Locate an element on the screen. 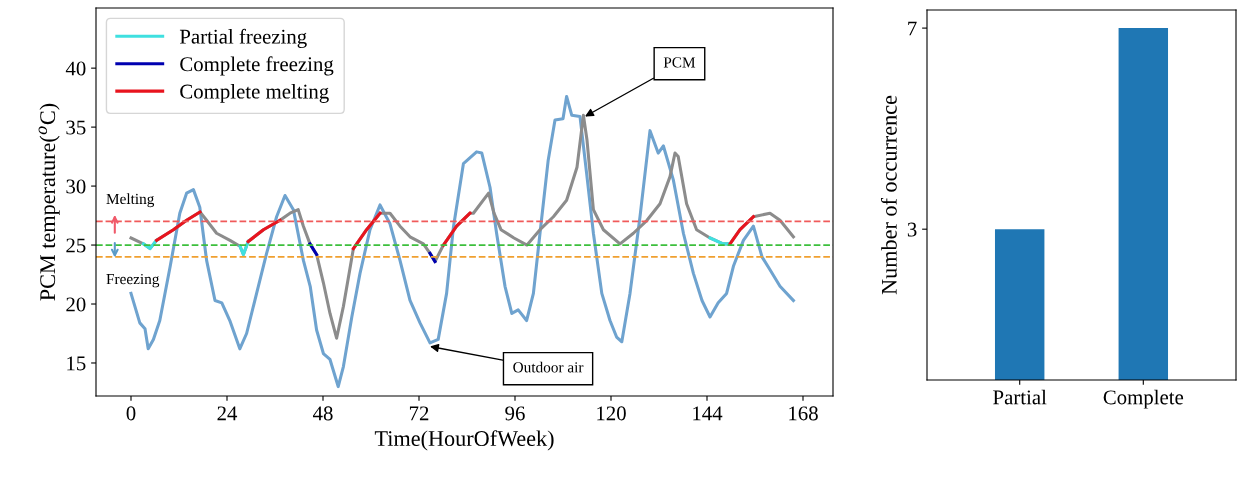  annotation: Outdoor air is located at coordinates (548, 367).